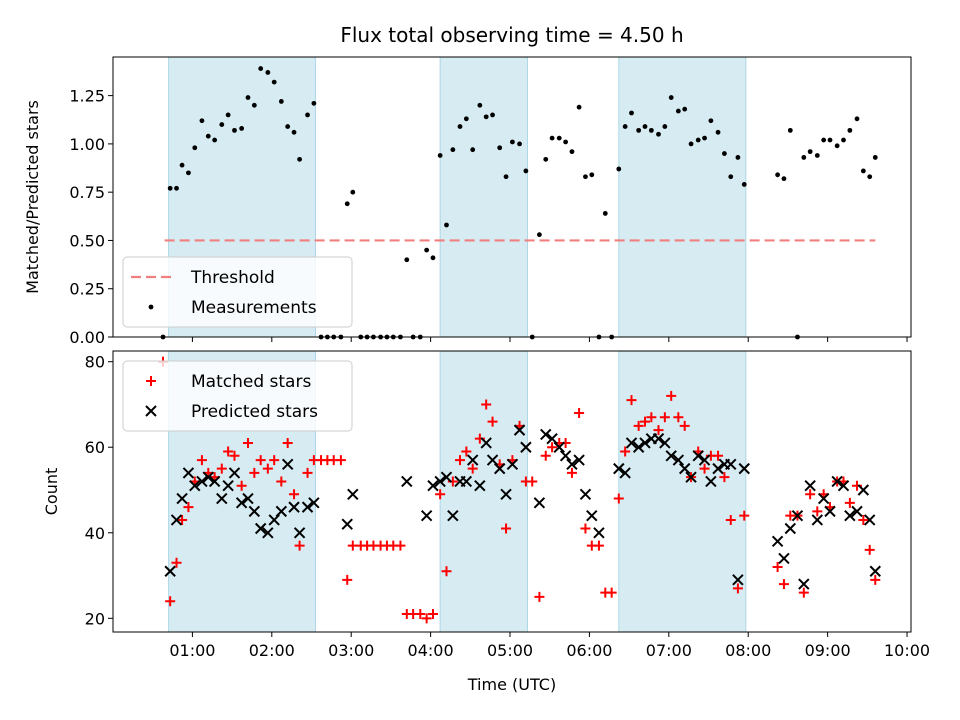 The width and height of the screenshot is (960, 720). What do you see at coordinates (511, 35) in the screenshot?
I see `chart-title: Flux total observing time = 4.50 h` at bounding box center [511, 35].